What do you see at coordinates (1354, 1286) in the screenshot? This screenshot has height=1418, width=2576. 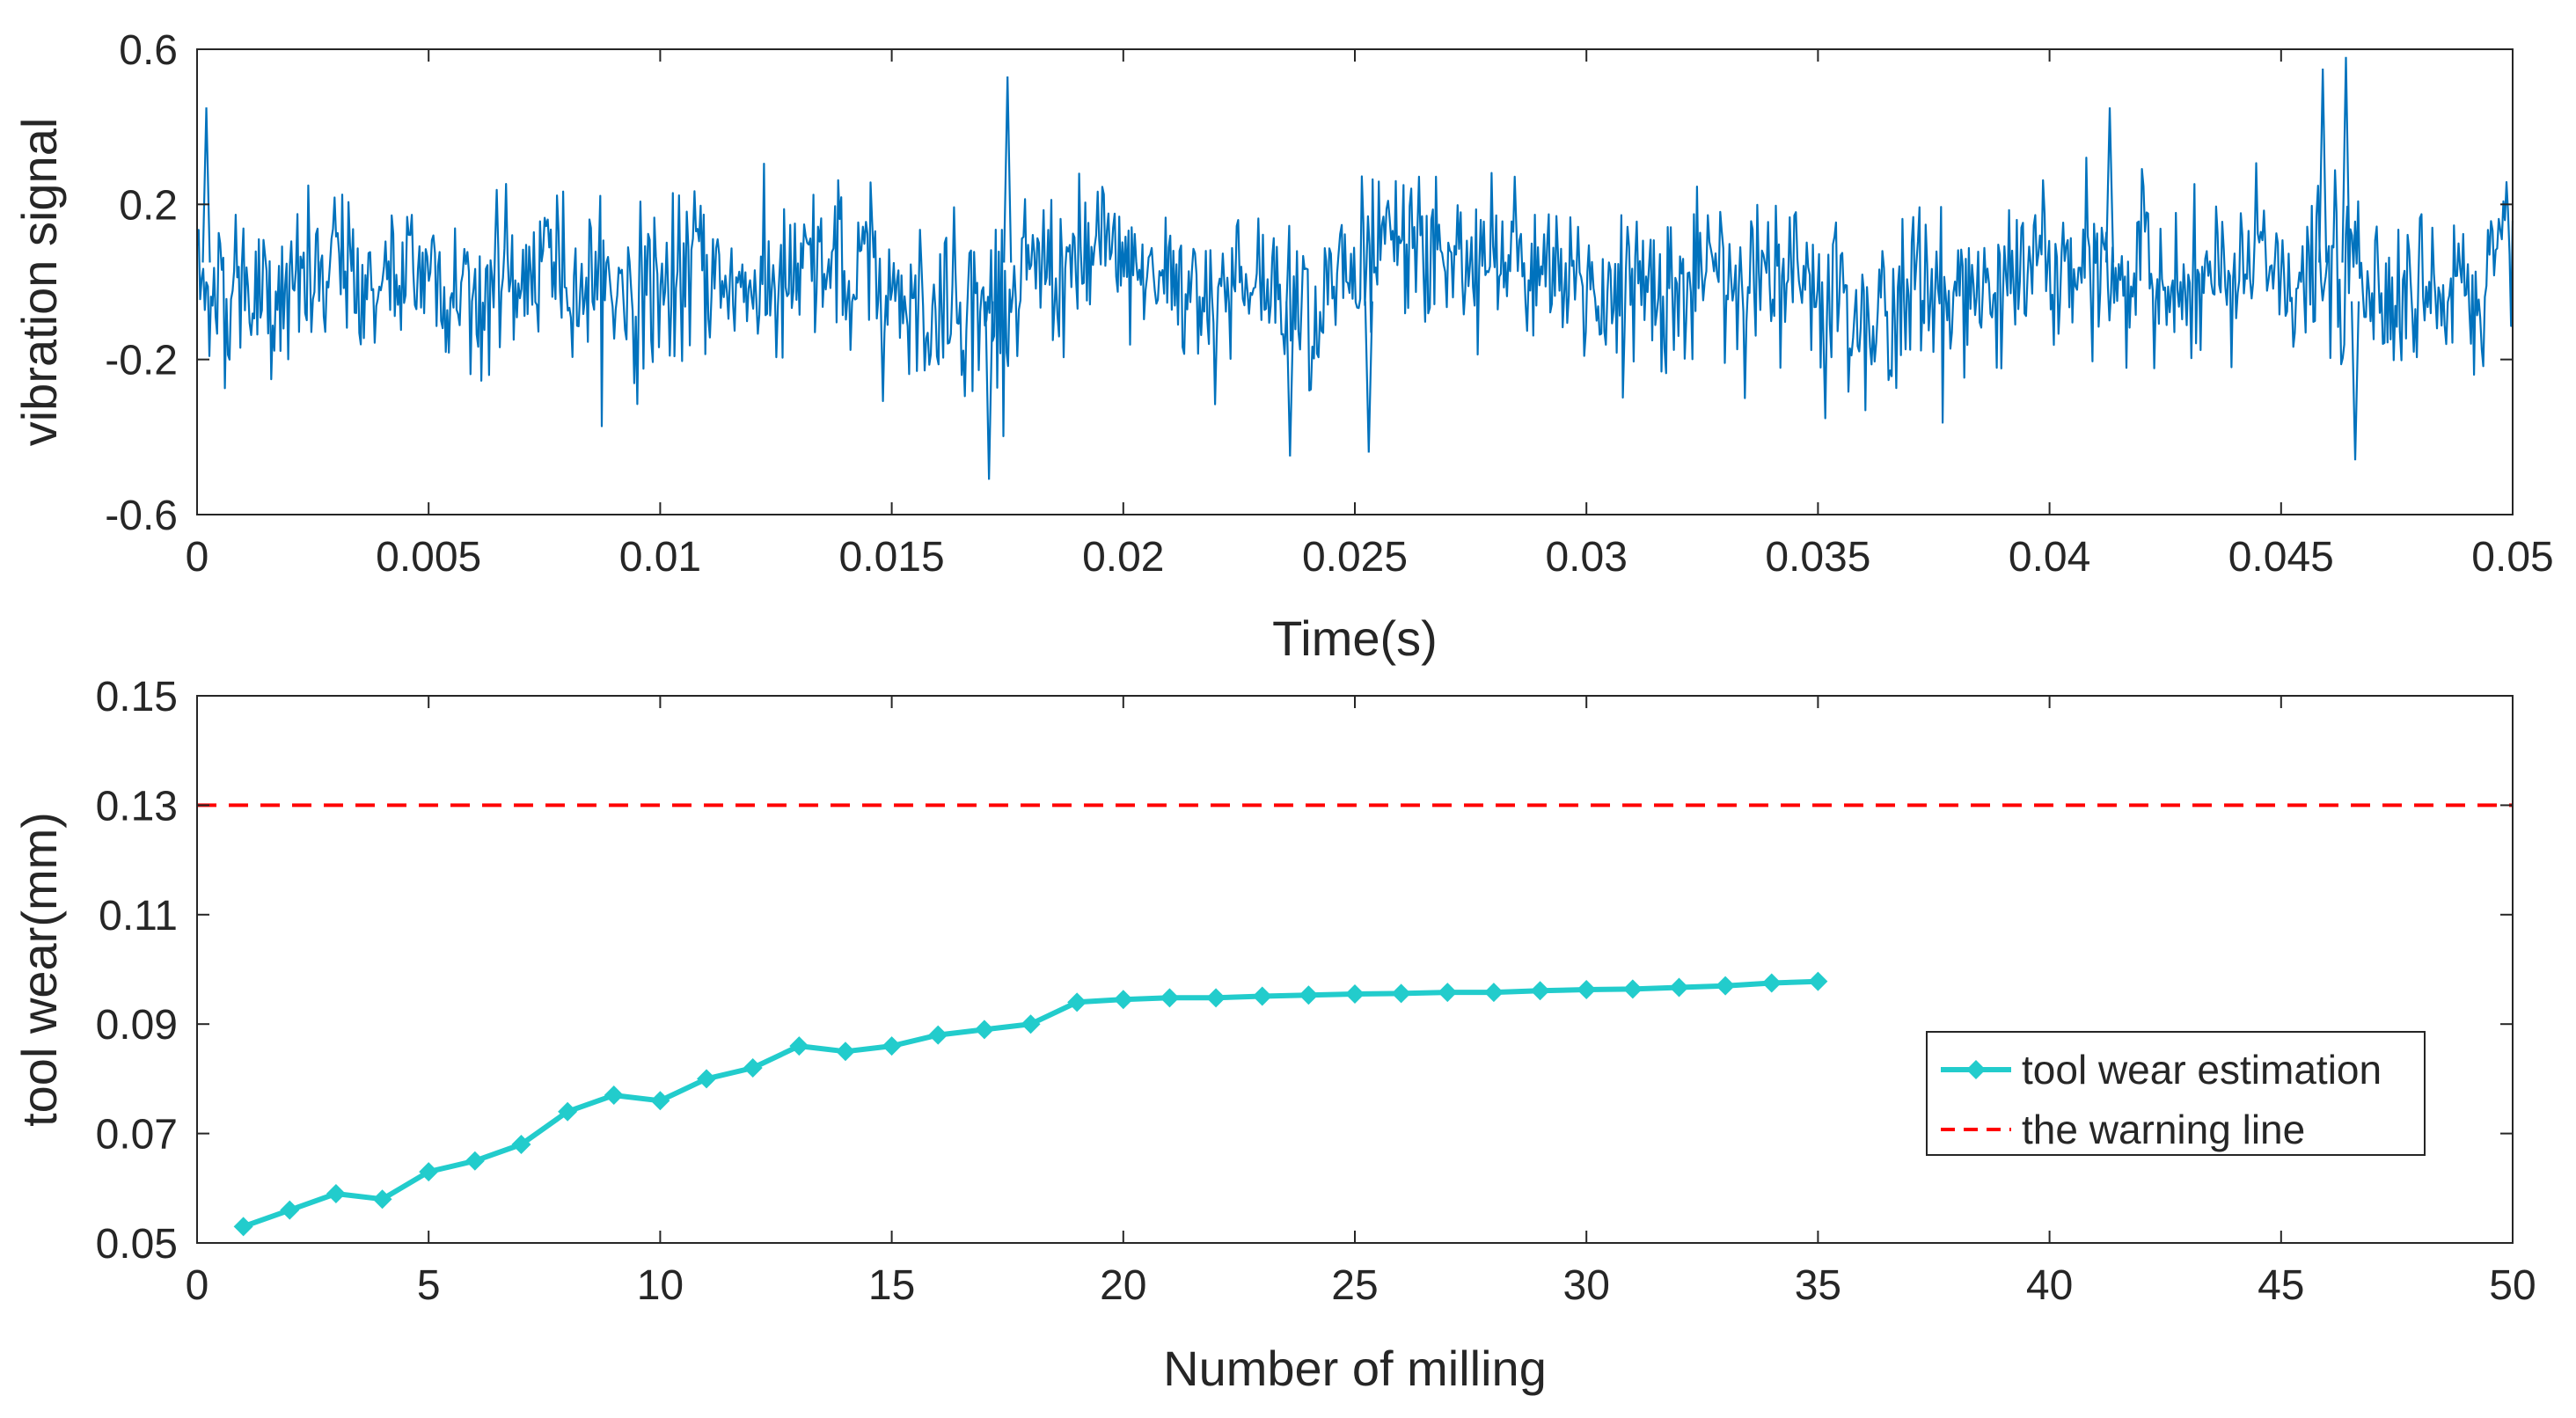 I see `tool-wear-x-tick-label: 25` at bounding box center [1354, 1286].